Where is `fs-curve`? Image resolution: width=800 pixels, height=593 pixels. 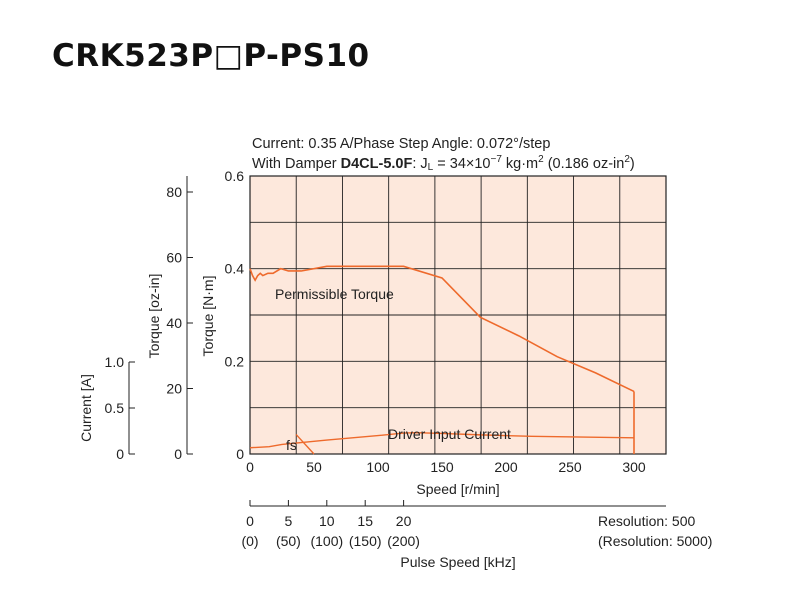 fs-curve is located at coordinates (305, 444).